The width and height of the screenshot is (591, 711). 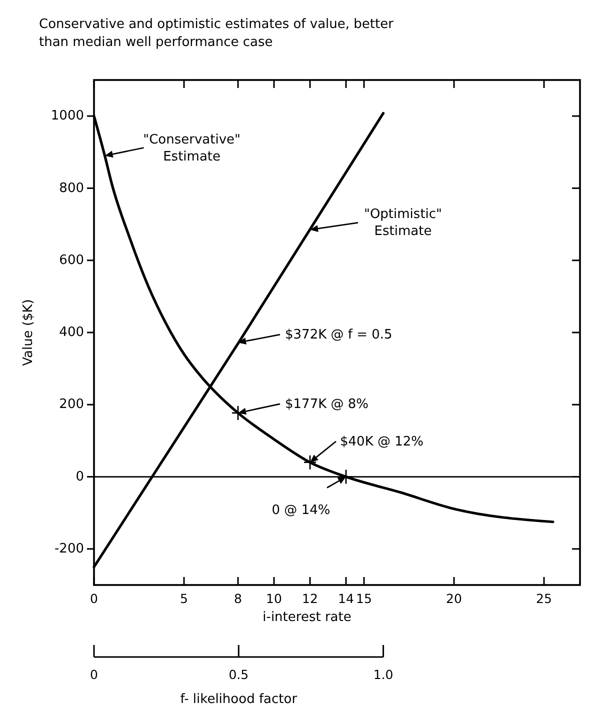 What do you see at coordinates (307, 617) in the screenshot?
I see `x-axis-title: i-interest rate` at bounding box center [307, 617].